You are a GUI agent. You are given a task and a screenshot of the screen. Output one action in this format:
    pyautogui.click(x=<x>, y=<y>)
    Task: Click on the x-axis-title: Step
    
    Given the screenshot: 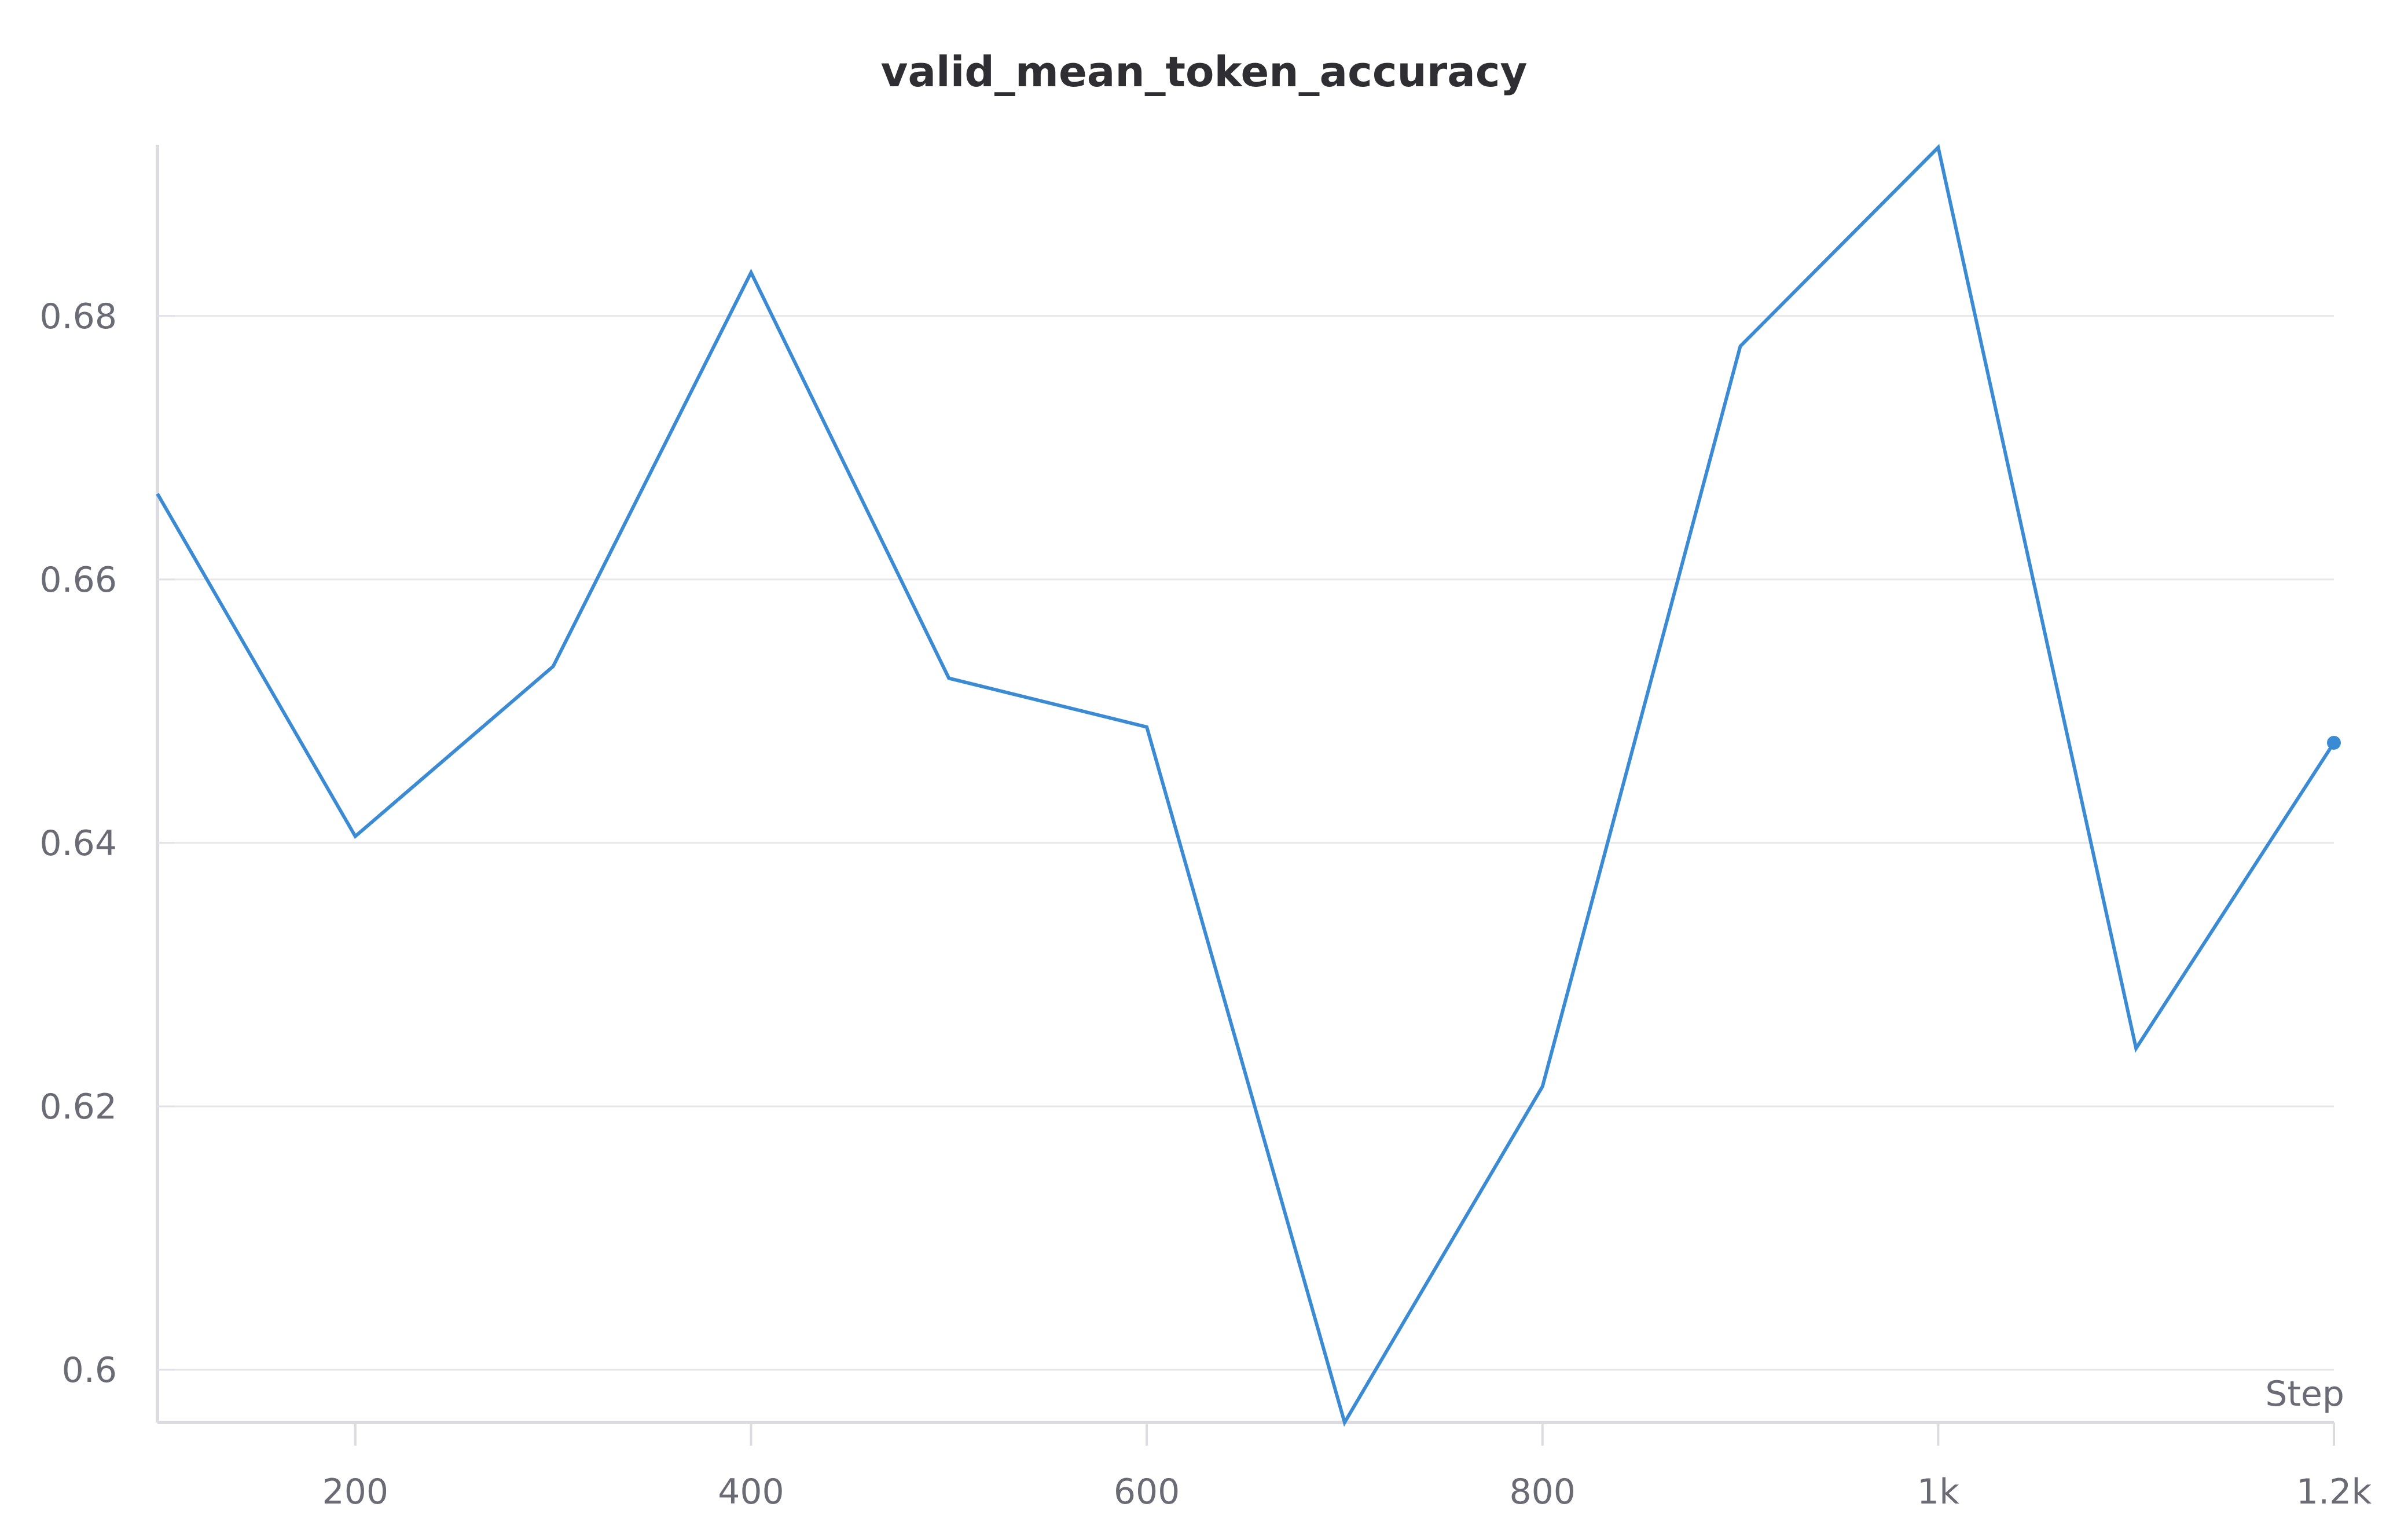 What is the action you would take?
    pyautogui.click(x=2305, y=1394)
    